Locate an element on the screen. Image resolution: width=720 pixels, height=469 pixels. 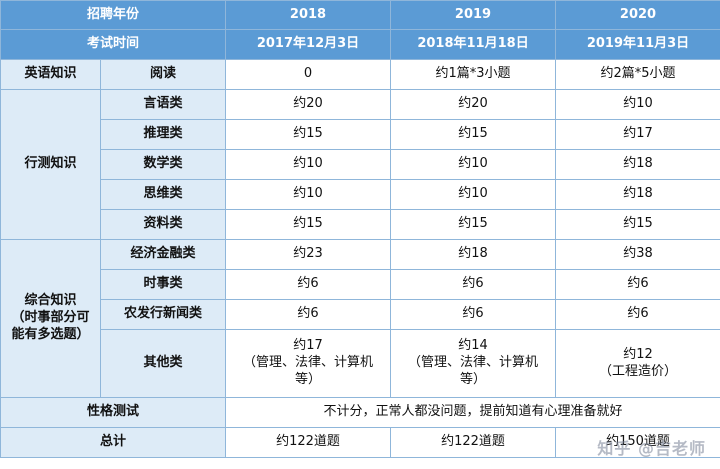
table-row: 推理类 约15 约15 约17 is located at coordinates (360, 134).